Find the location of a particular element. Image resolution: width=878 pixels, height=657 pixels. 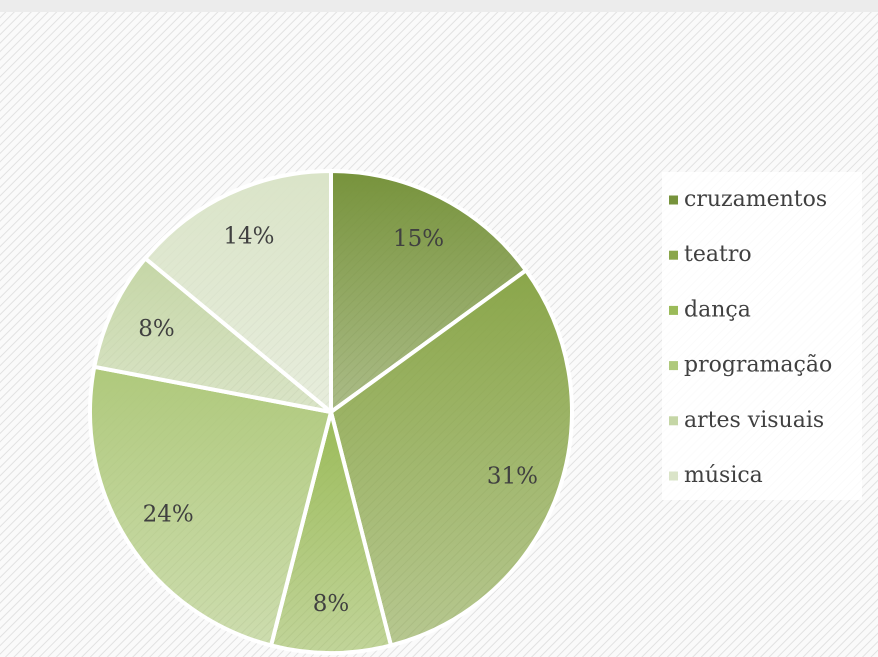

legend-label: música is located at coordinates (723, 475).